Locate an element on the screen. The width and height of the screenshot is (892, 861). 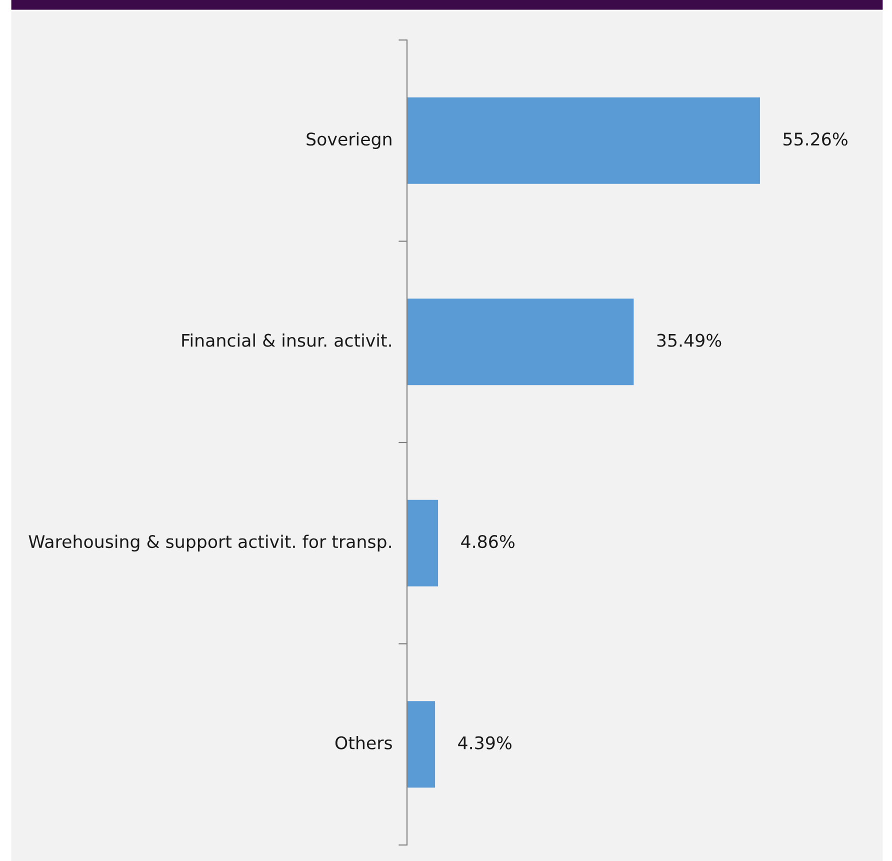
data-label: 4.39% is located at coordinates (485, 743).